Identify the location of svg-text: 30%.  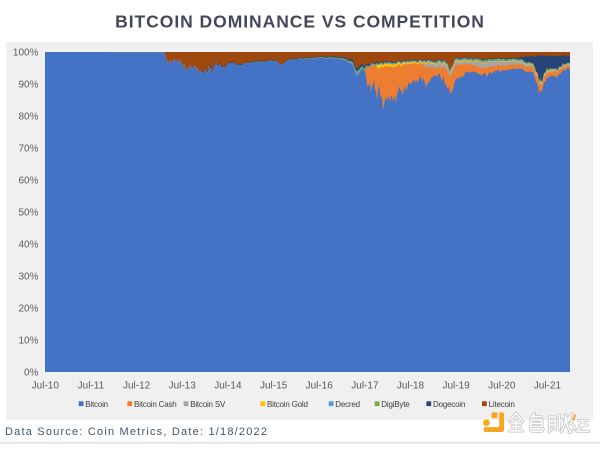
(28, 277).